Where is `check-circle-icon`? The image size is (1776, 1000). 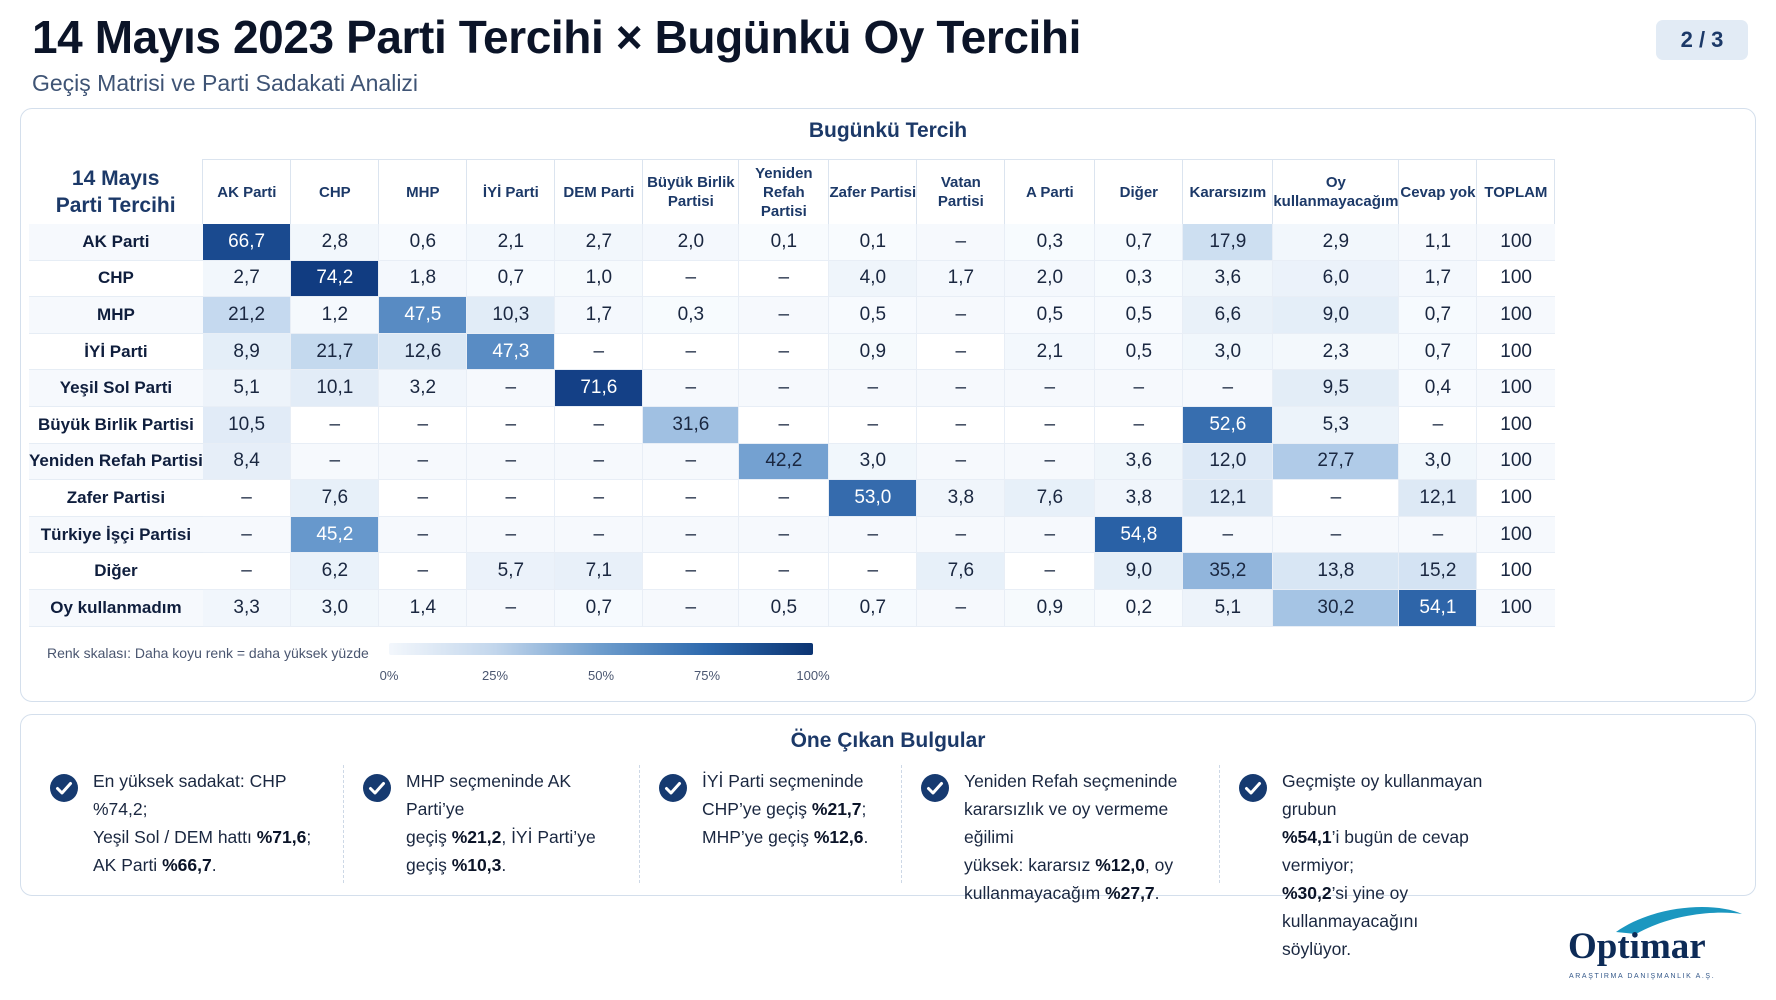
check-circle-icon is located at coordinates (377, 788).